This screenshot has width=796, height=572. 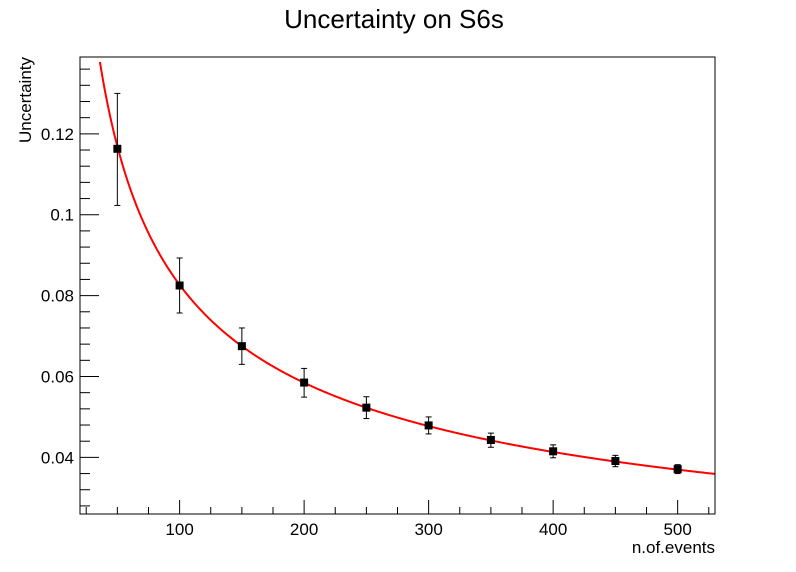 I want to click on x-tick-label: 300, so click(x=428, y=529).